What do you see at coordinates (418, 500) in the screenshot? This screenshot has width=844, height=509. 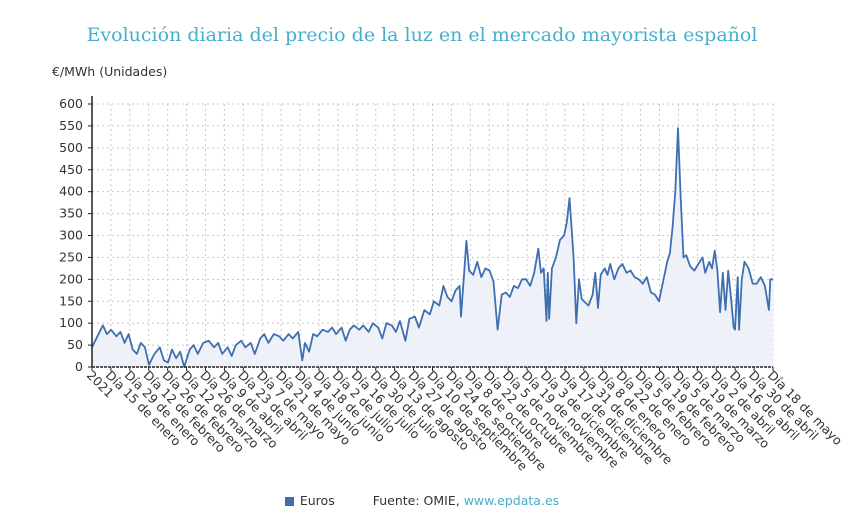 I see `source-text: Fuente: OMIE,` at bounding box center [418, 500].